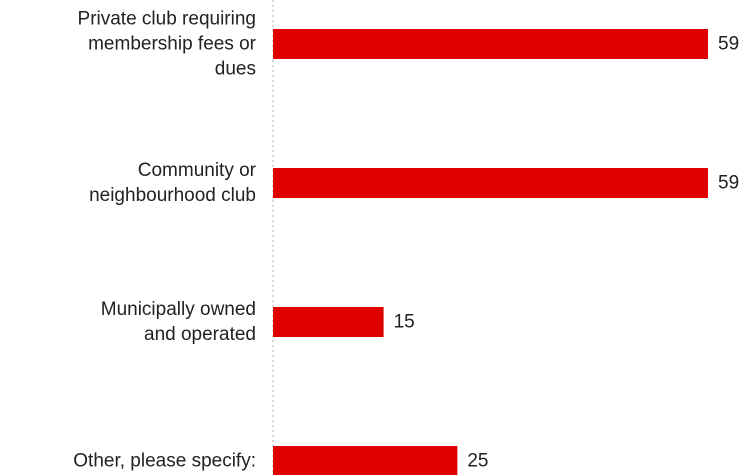 Image resolution: width=749 pixels, height=475 pixels. I want to click on category-label-1-line-0: Community or, so click(197, 170).